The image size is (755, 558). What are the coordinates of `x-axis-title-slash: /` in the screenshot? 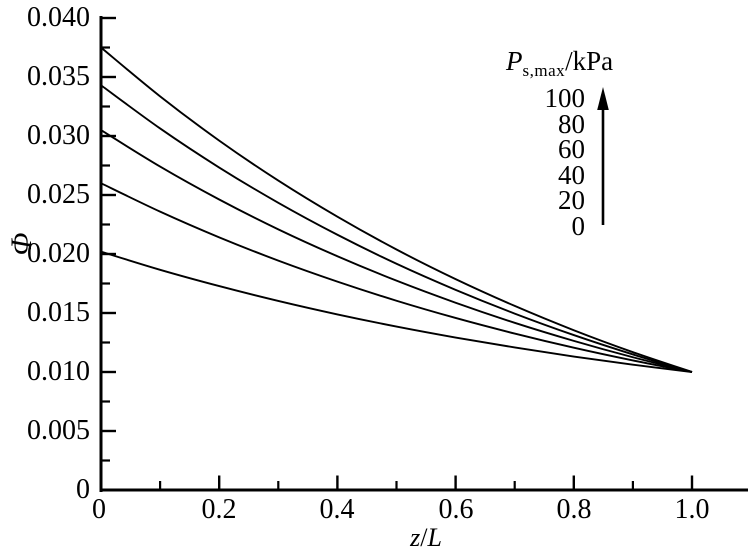 It's located at (424, 537).